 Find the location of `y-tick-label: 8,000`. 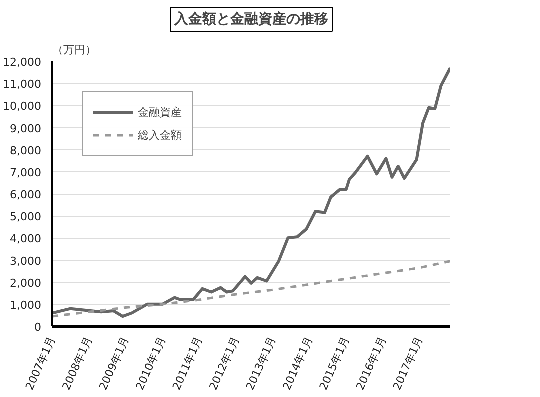

y-tick-label: 8,000 is located at coordinates (26, 151).